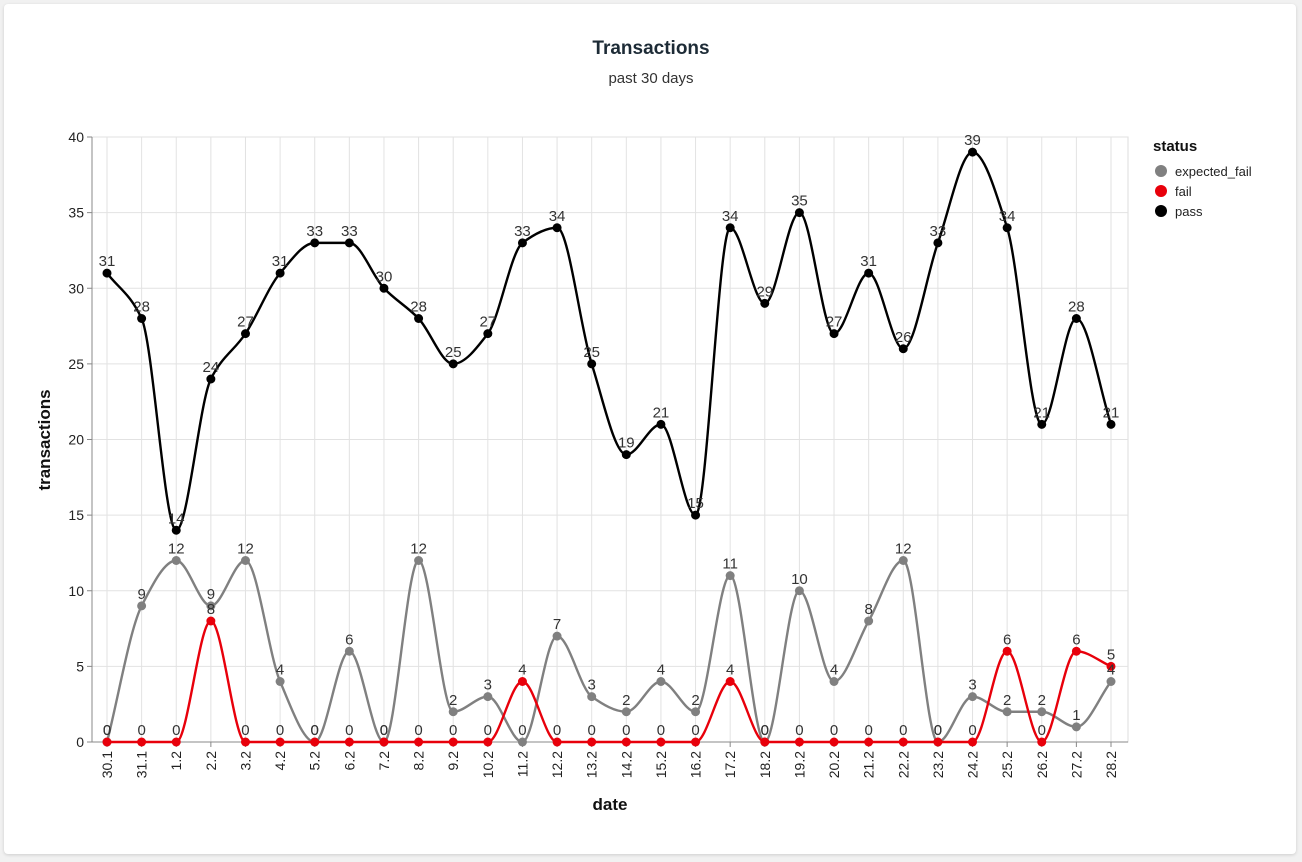 This screenshot has height=862, width=1302. I want to click on data-label-fail: 8, so click(211, 609).